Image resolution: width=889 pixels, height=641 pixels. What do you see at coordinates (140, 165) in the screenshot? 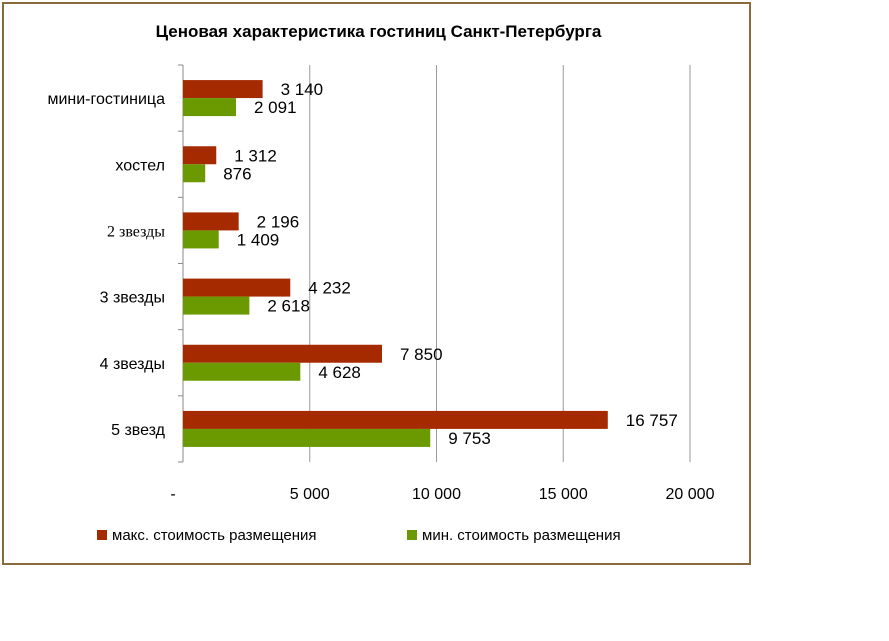
I see `category-label: хостел` at bounding box center [140, 165].